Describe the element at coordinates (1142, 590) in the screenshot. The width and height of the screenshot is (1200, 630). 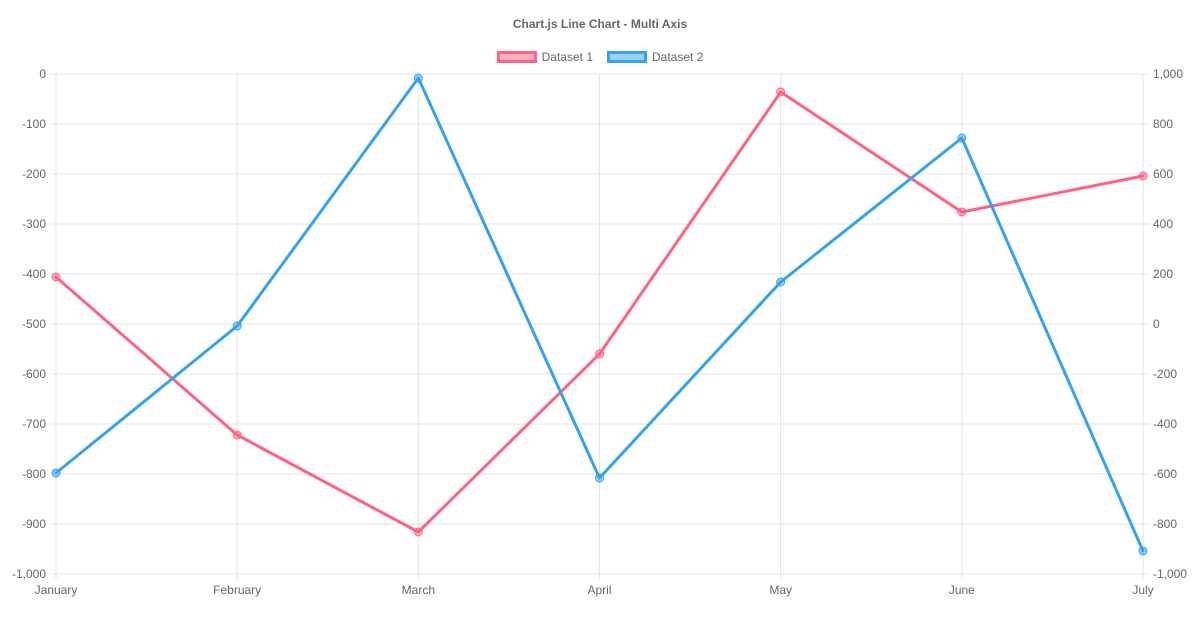
I see `x-axis-tick-label: July` at that location.